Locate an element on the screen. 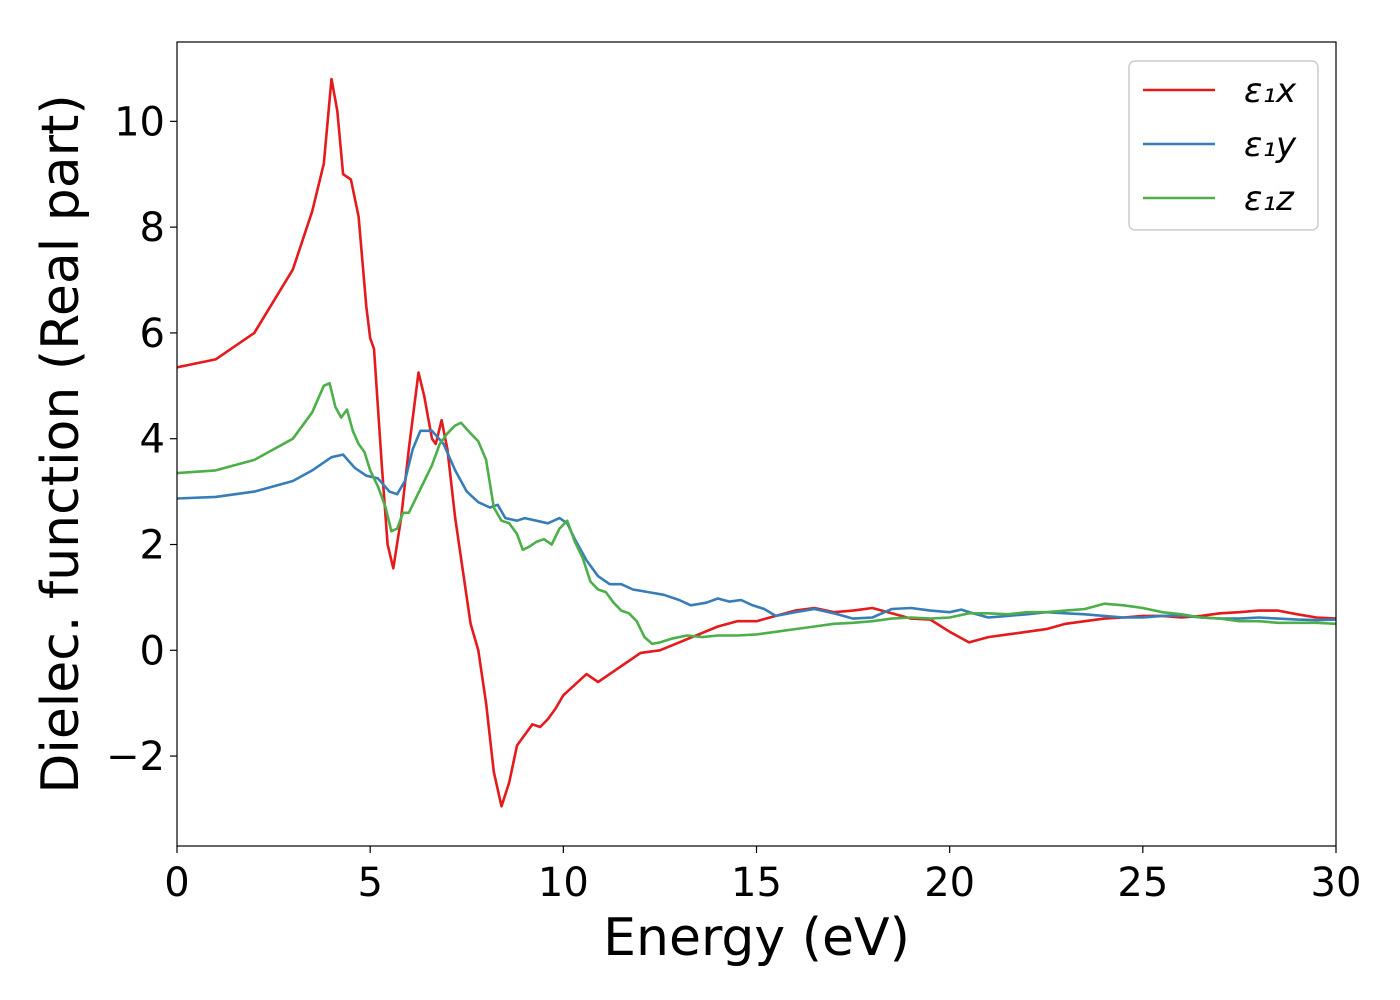  y-tick-label: −2 is located at coordinates (135, 757).